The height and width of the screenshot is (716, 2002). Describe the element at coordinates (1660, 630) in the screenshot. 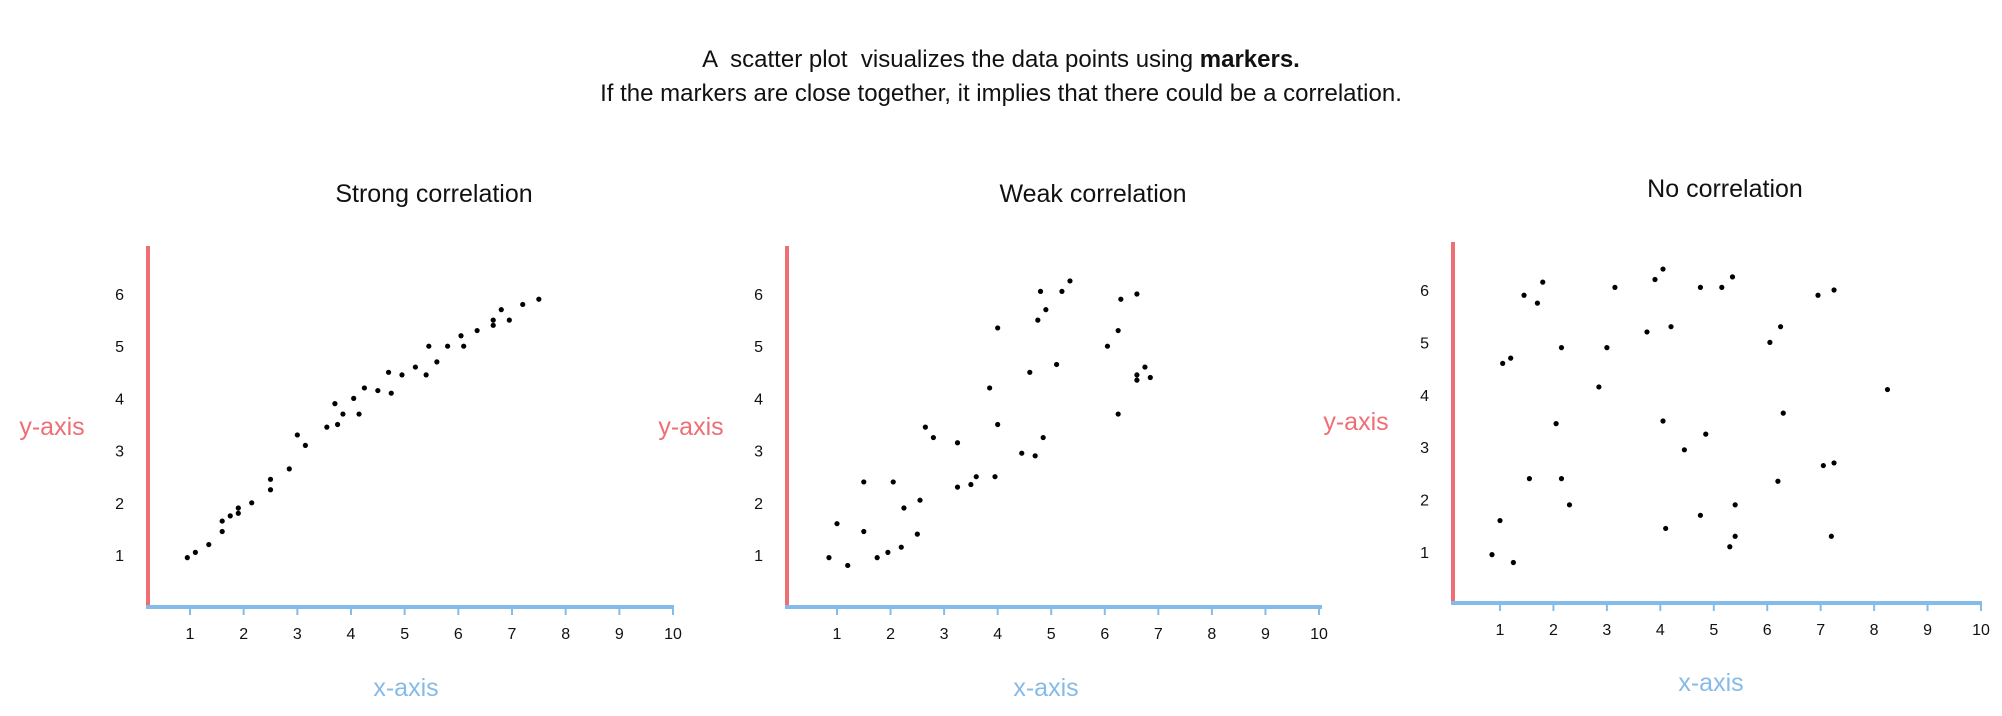

I see `x-tick-label: 4` at that location.